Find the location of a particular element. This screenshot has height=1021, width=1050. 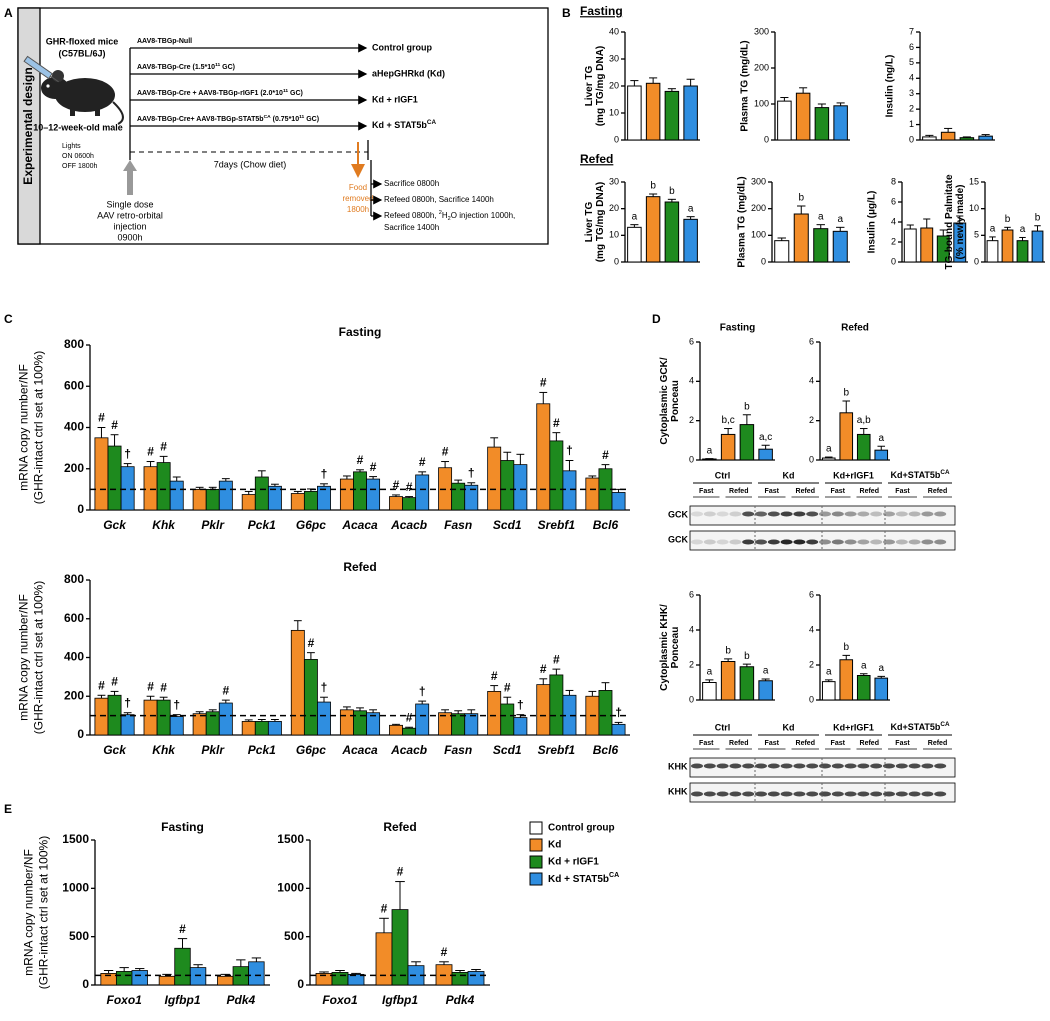

y-tick-label: 1500 is located at coordinates (75, 839).